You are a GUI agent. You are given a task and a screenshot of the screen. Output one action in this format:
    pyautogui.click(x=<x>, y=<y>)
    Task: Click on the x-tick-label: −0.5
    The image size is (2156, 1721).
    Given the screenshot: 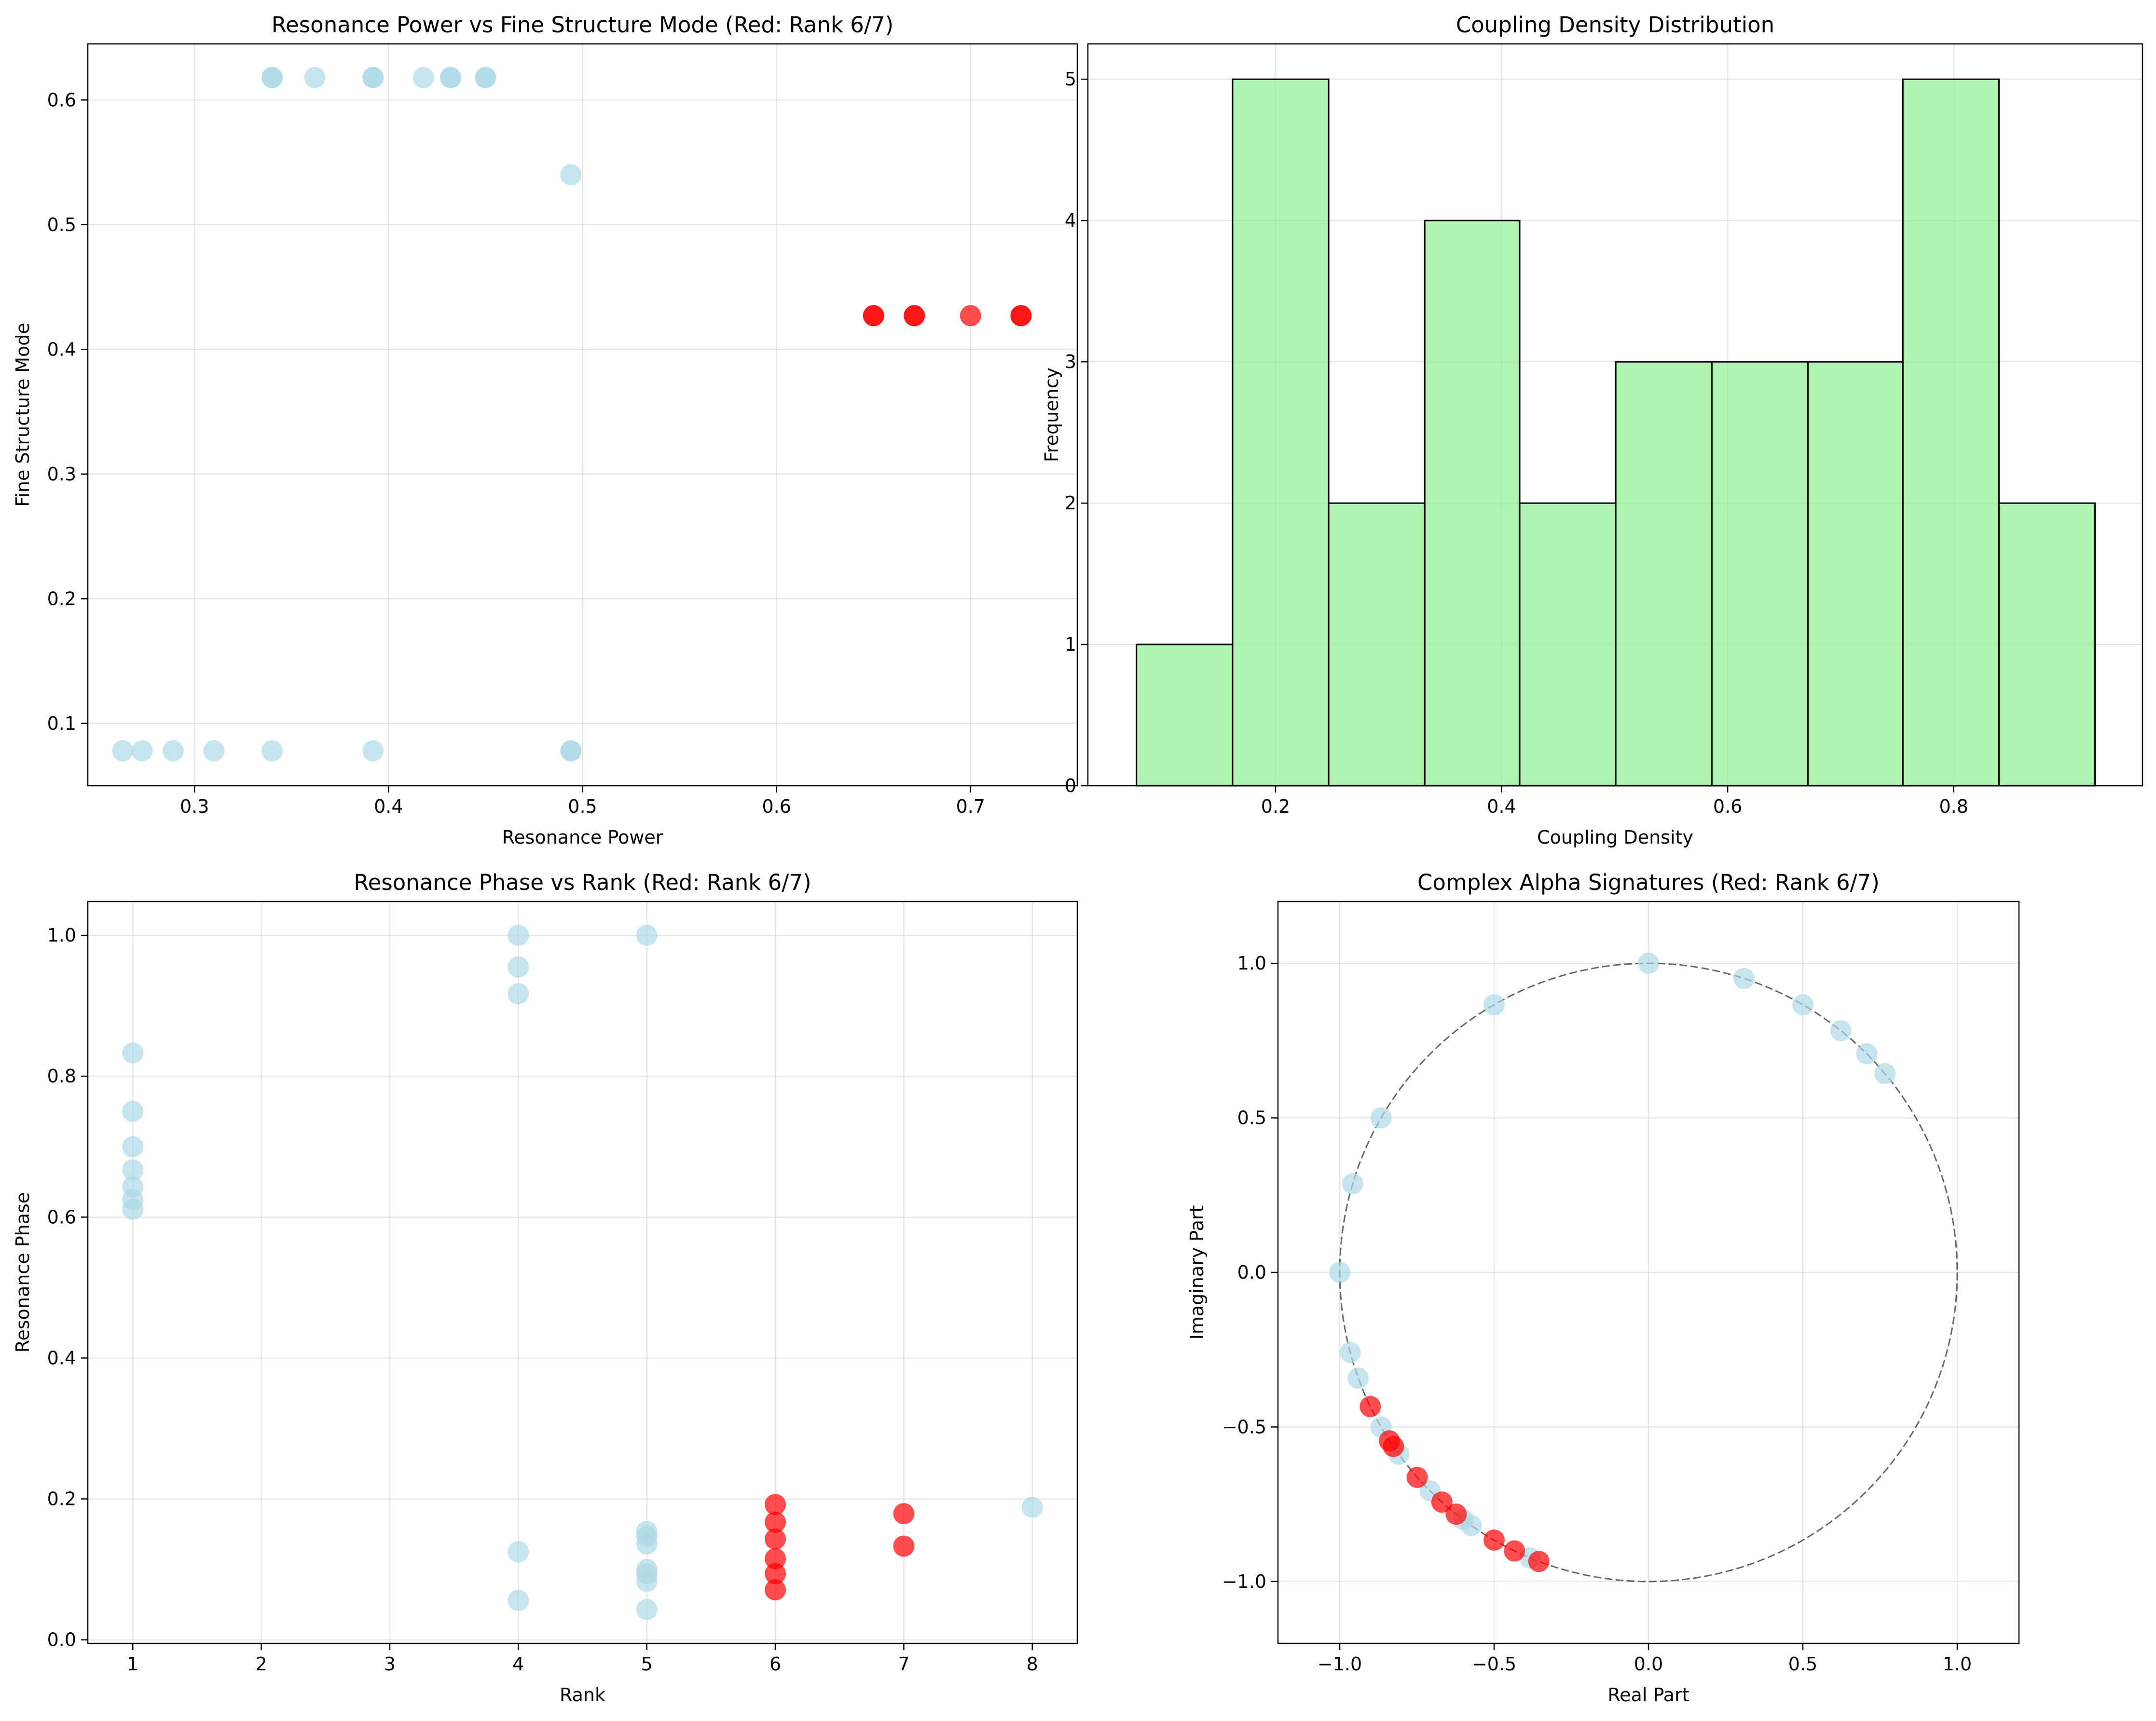 What is the action you would take?
    pyautogui.click(x=1494, y=1664)
    